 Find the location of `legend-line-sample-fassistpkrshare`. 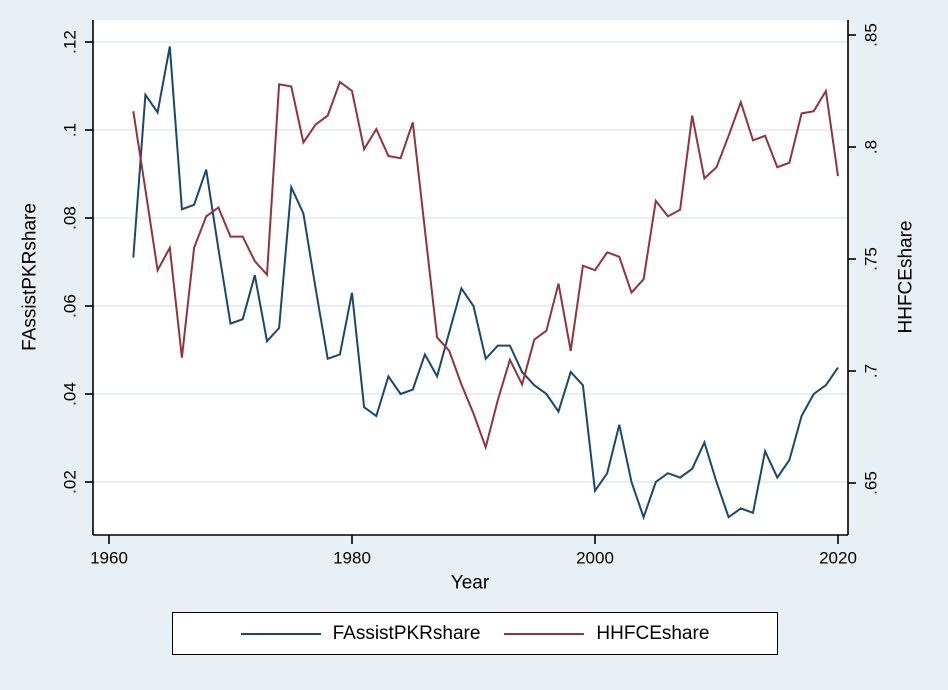

legend-line-sample-fassistpkrshare is located at coordinates (280, 633).